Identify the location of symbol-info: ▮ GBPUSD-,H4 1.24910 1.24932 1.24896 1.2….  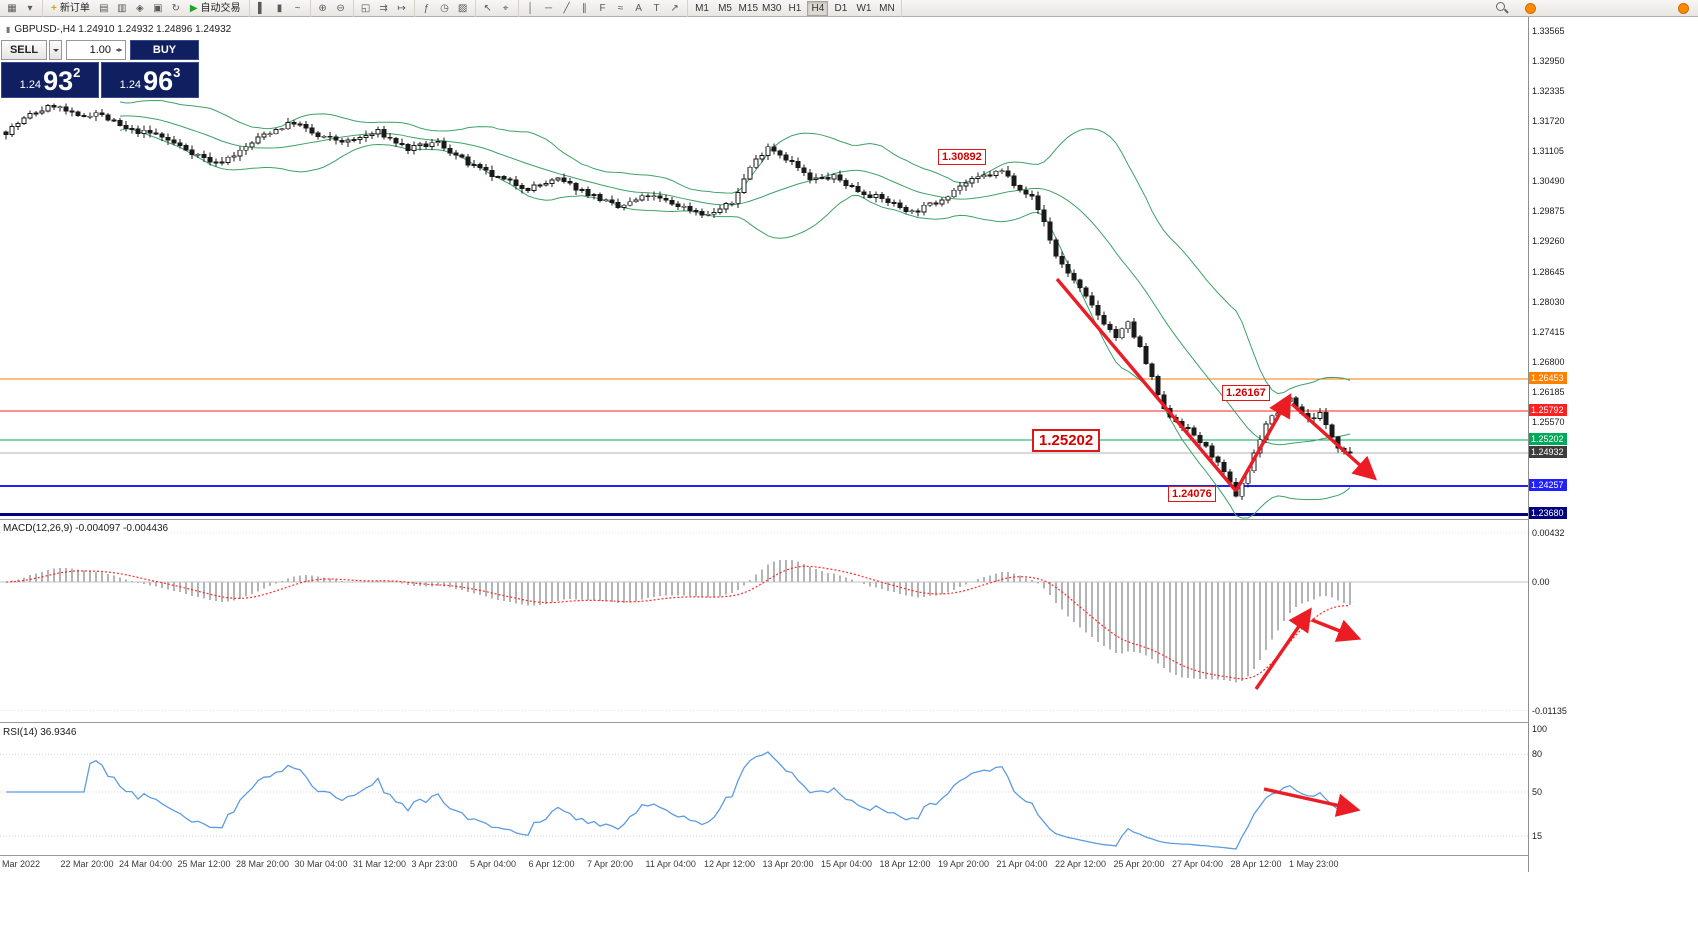
(118, 29).